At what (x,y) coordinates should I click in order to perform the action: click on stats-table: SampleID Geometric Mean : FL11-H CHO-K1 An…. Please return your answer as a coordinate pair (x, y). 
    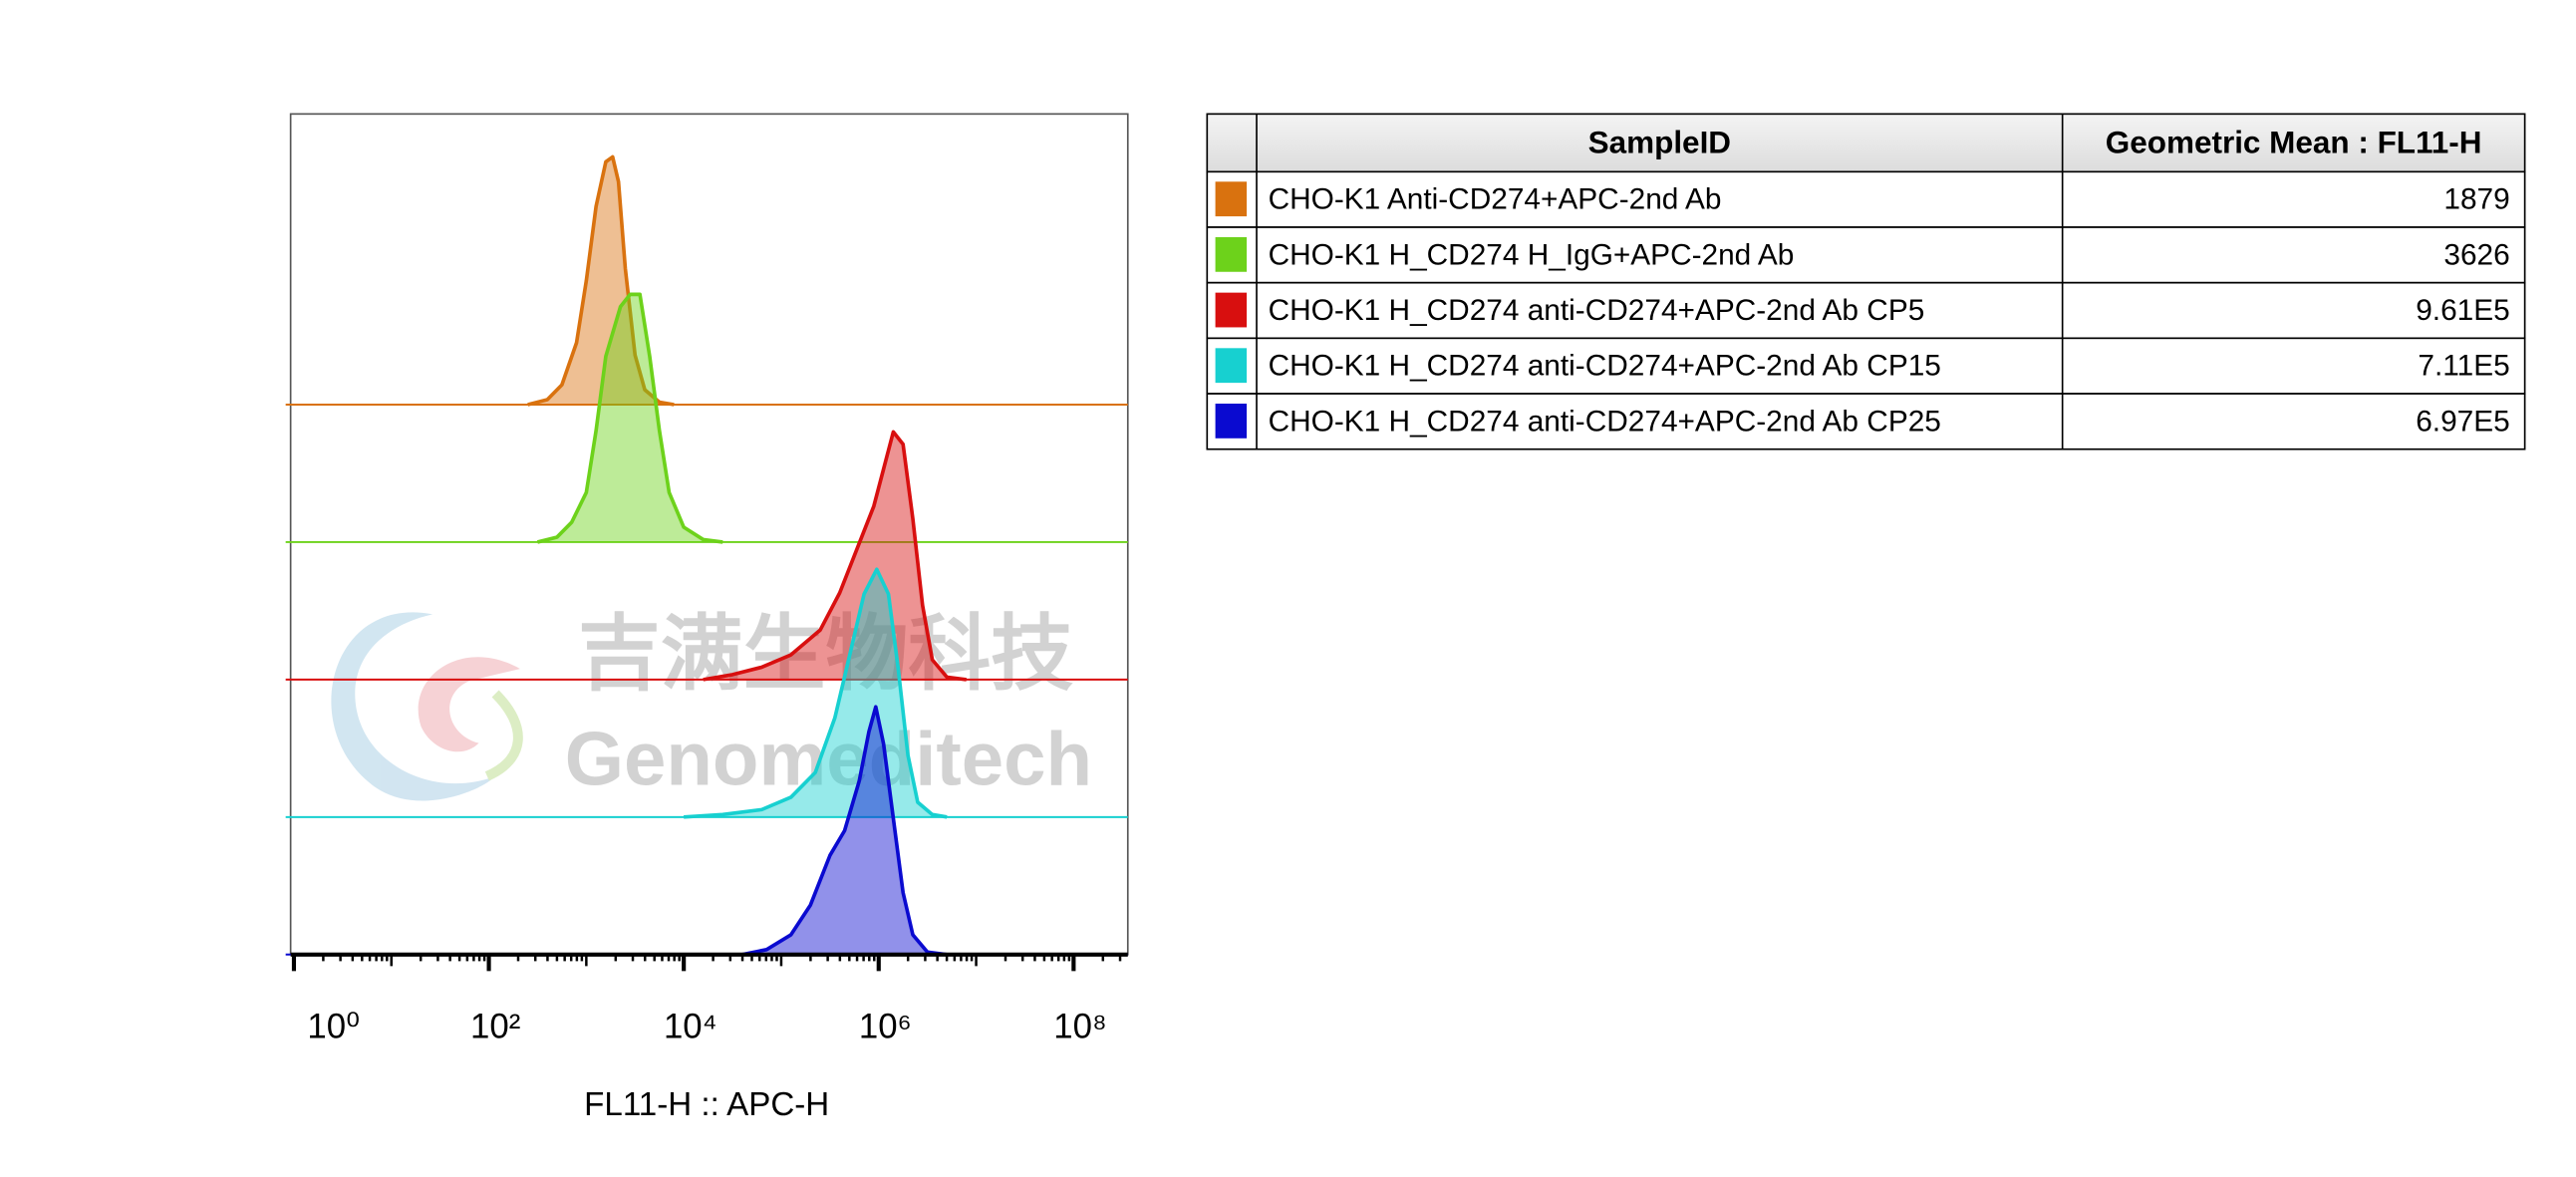
    Looking at the image, I should click on (1866, 281).